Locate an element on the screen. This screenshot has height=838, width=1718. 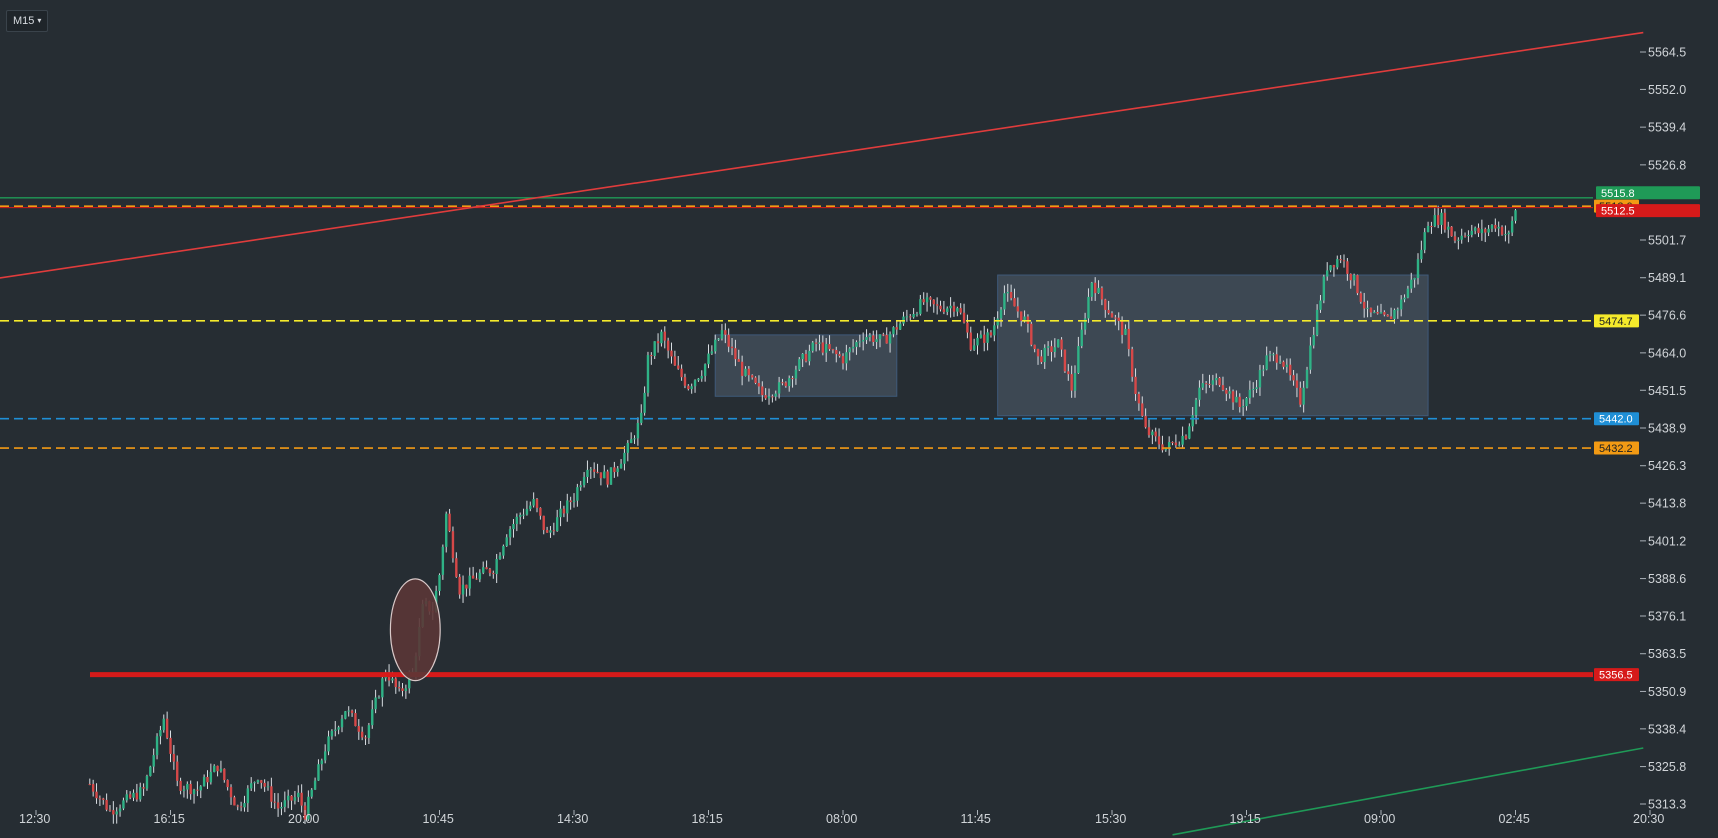
timeframe-label: M15 is located at coordinates (24, 21).